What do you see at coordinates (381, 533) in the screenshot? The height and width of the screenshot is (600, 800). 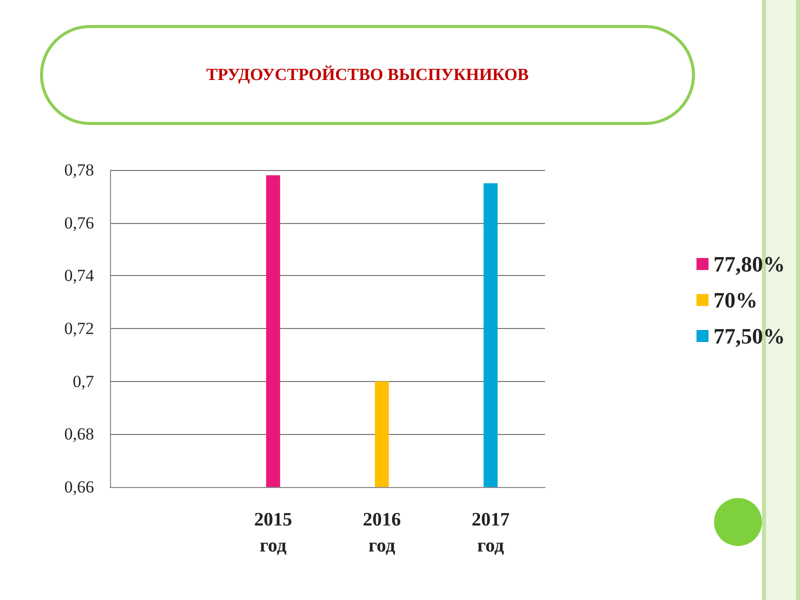 I see `x-tick-label: 2016 год` at bounding box center [381, 533].